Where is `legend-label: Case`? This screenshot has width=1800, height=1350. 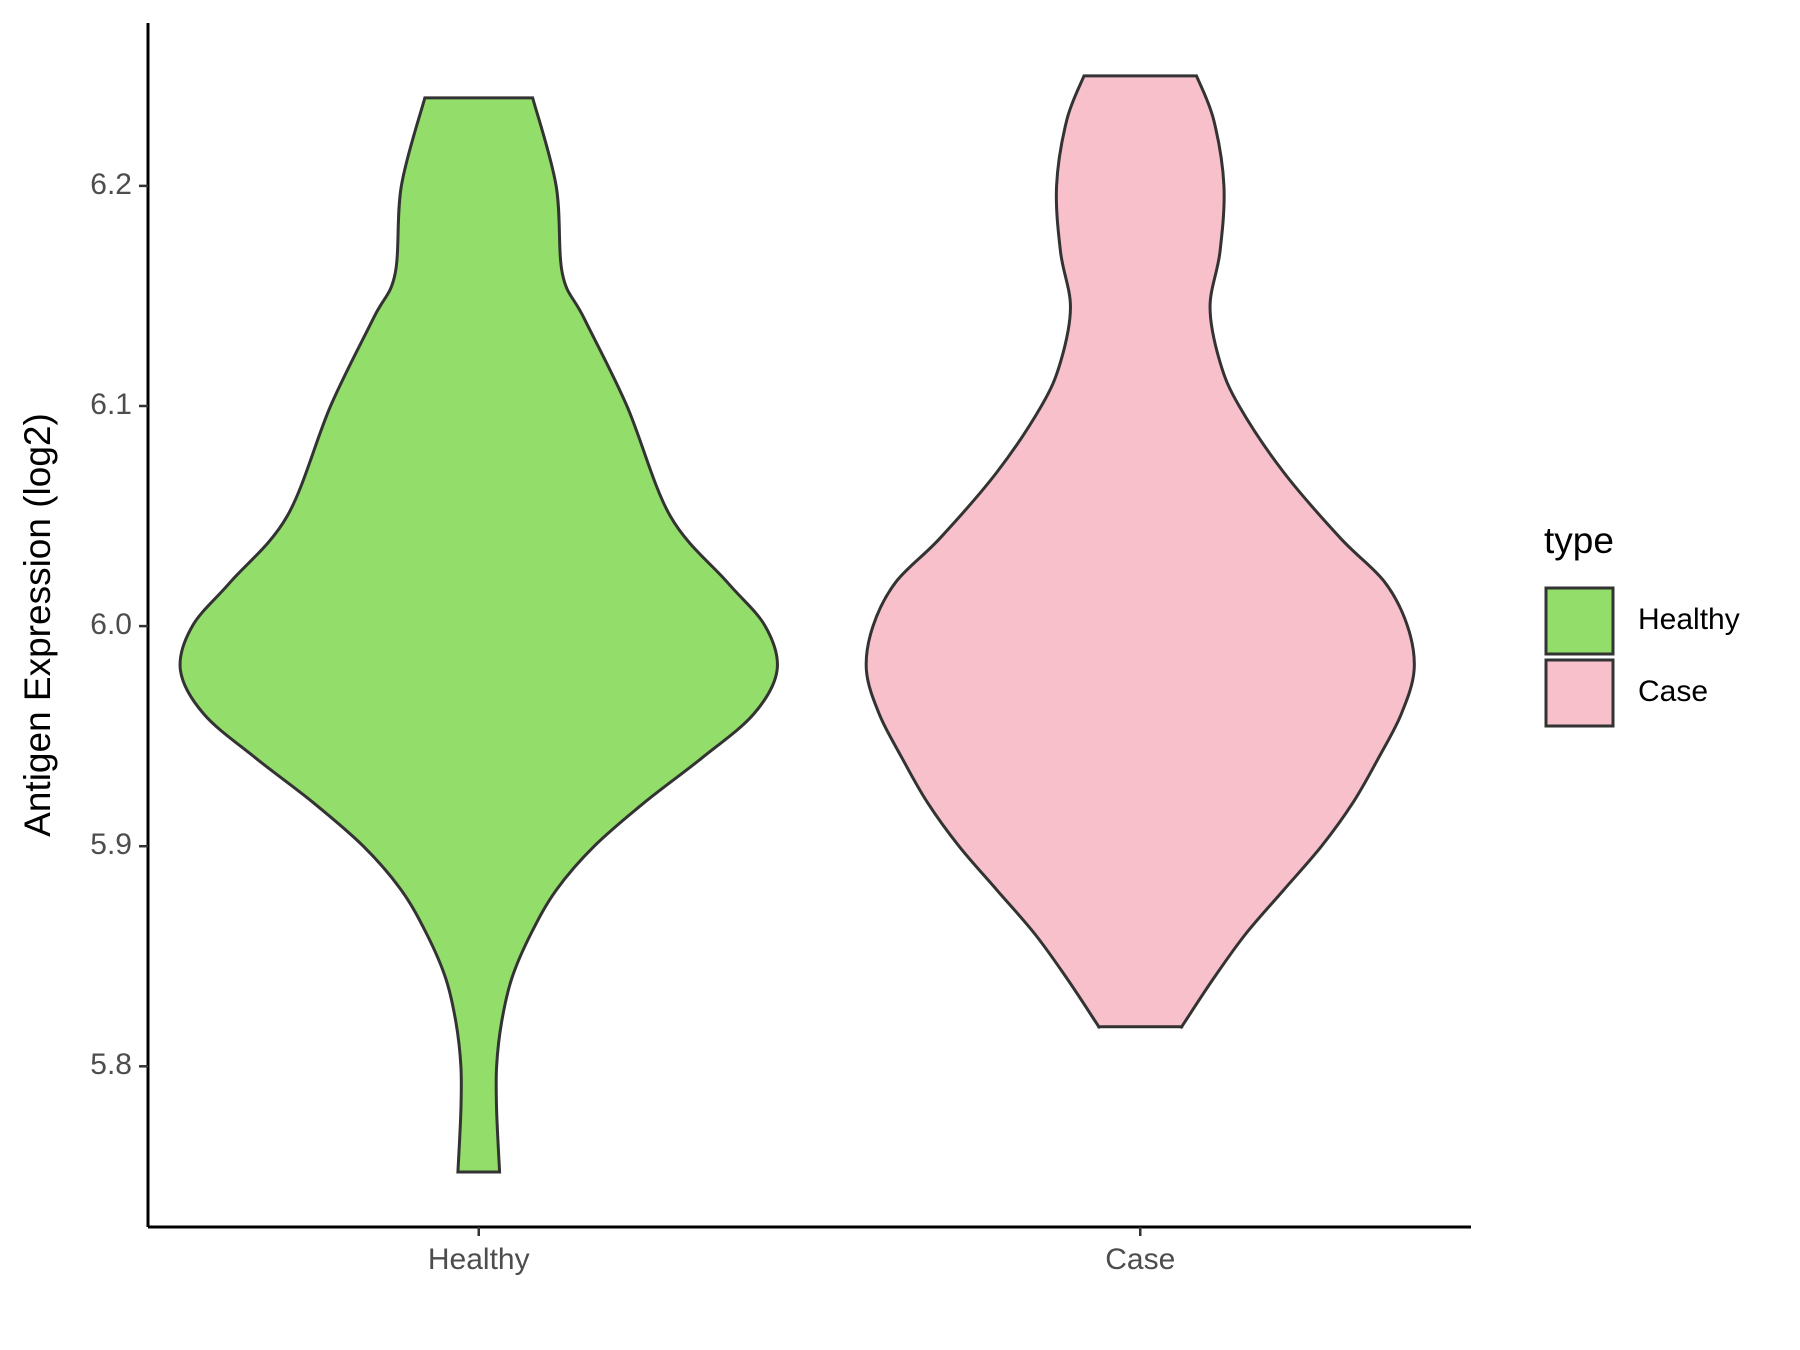
legend-label: Case is located at coordinates (1673, 691).